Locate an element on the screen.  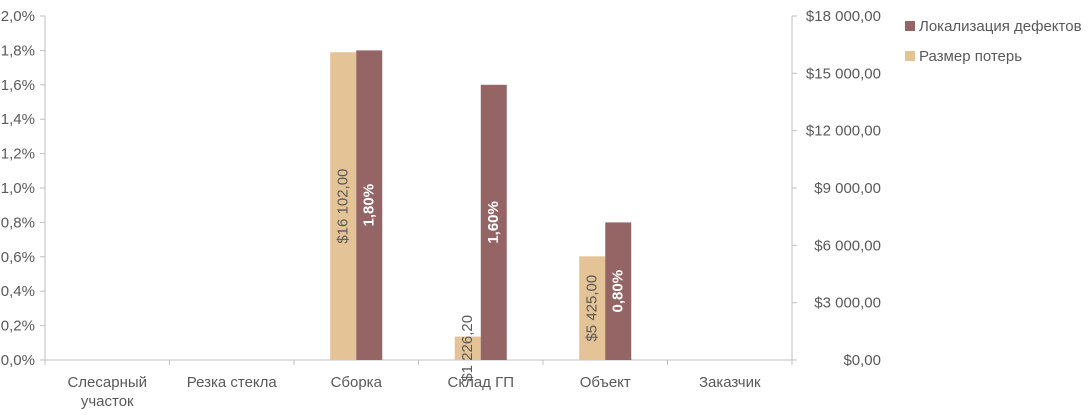
left-tick-label: 2,0% is located at coordinates (18, 16).